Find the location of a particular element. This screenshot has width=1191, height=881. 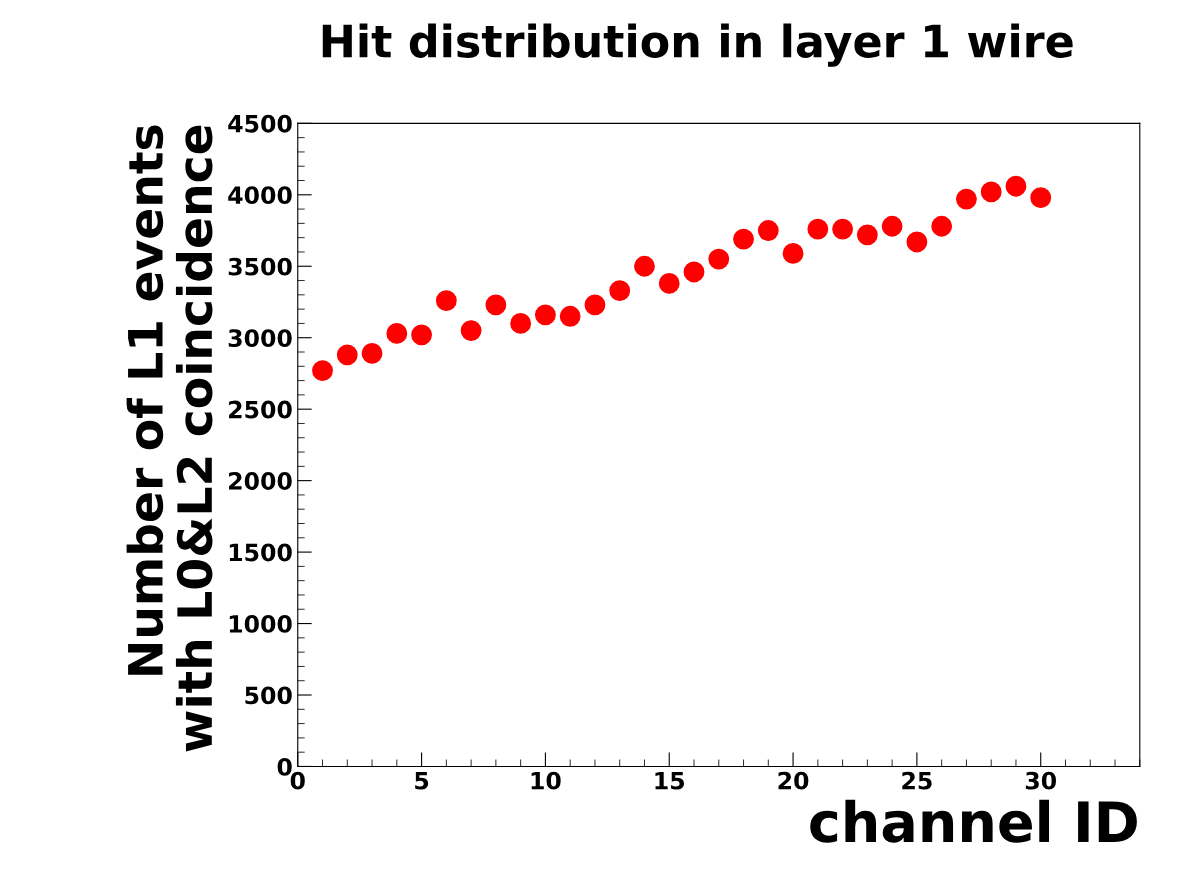

y-axis-title: Number of L1 events with L0&L2 coincidence is located at coordinates (169, 438).